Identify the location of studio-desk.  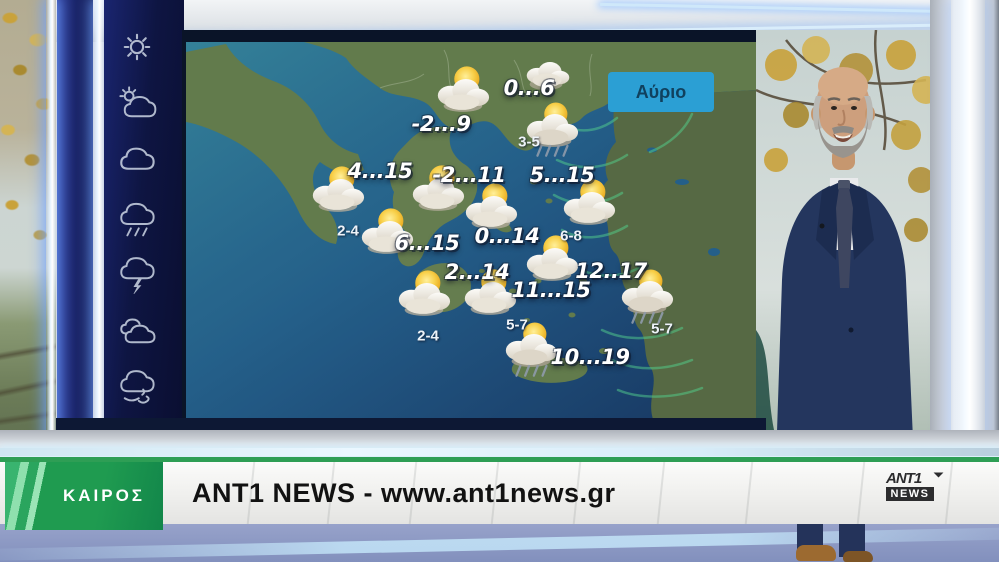
(499, 446).